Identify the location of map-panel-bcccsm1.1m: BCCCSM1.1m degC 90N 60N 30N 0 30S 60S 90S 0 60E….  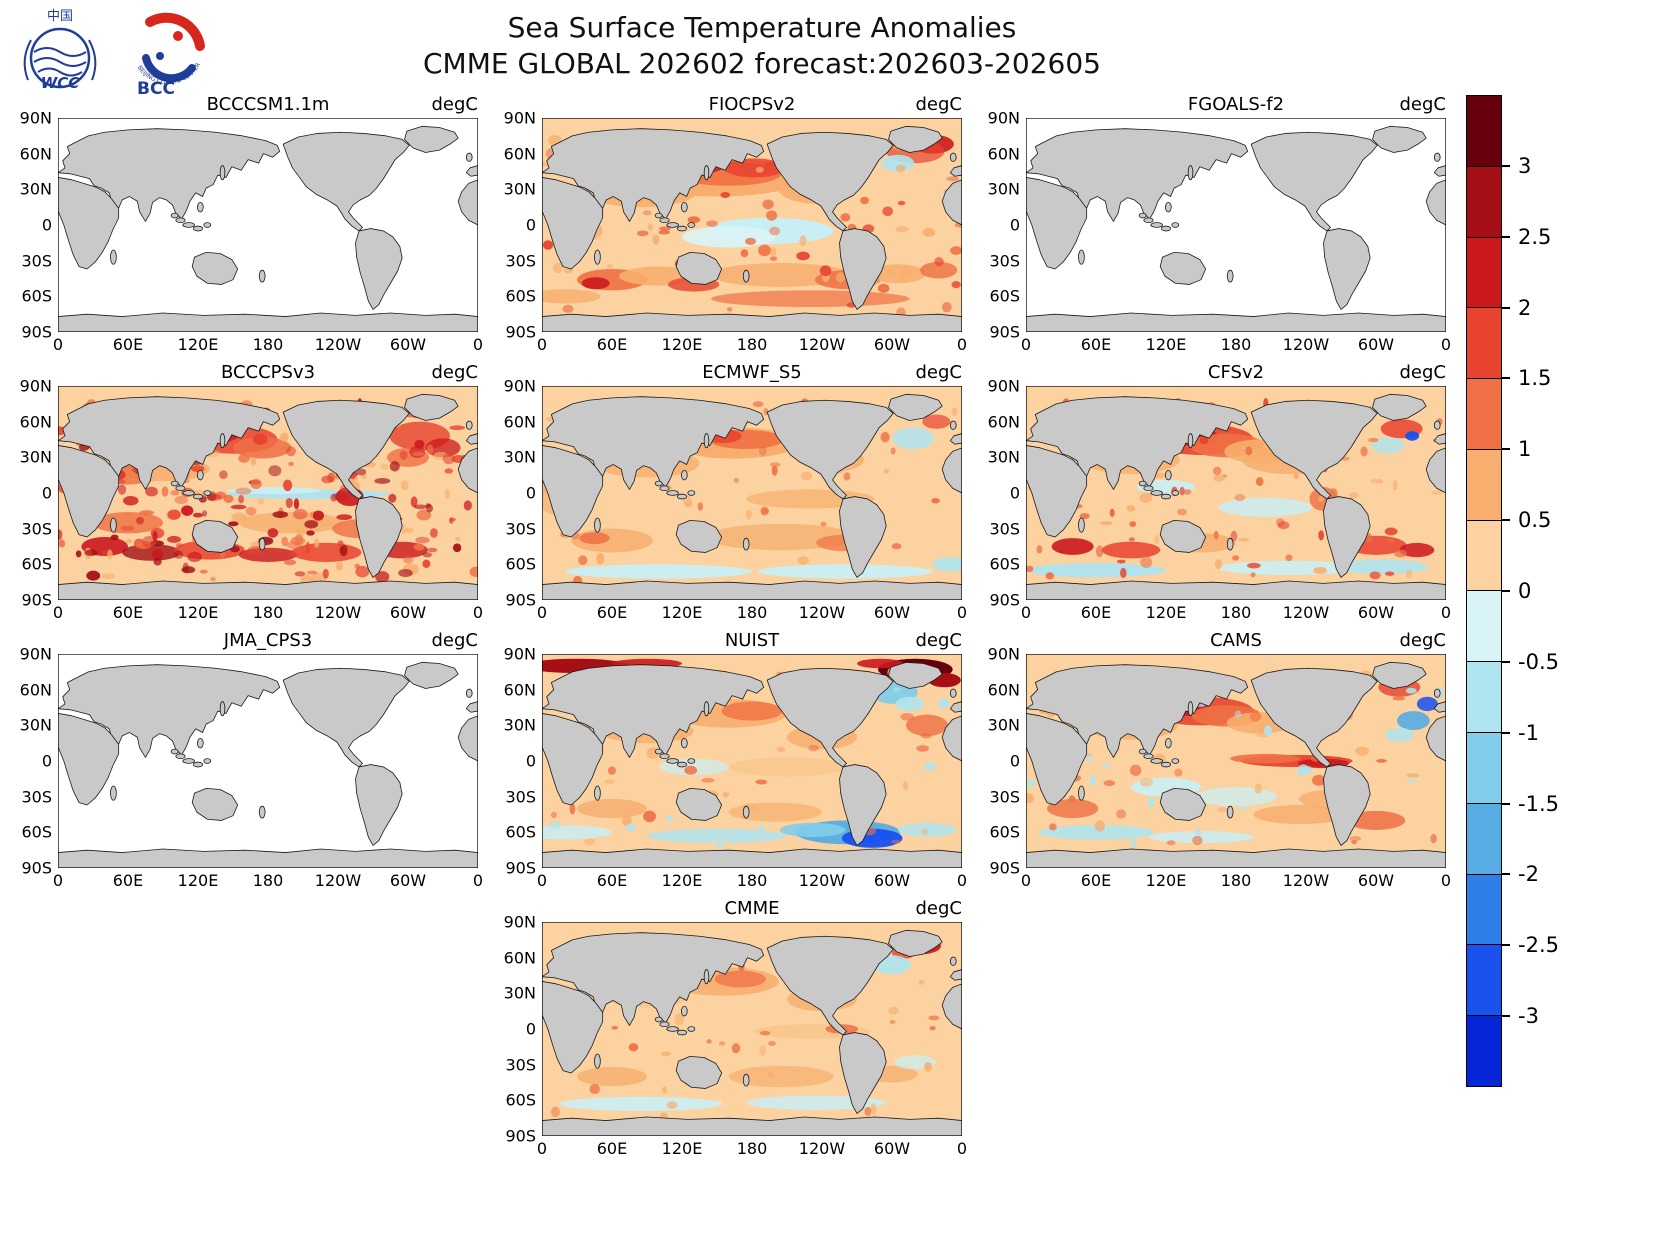
(254, 226).